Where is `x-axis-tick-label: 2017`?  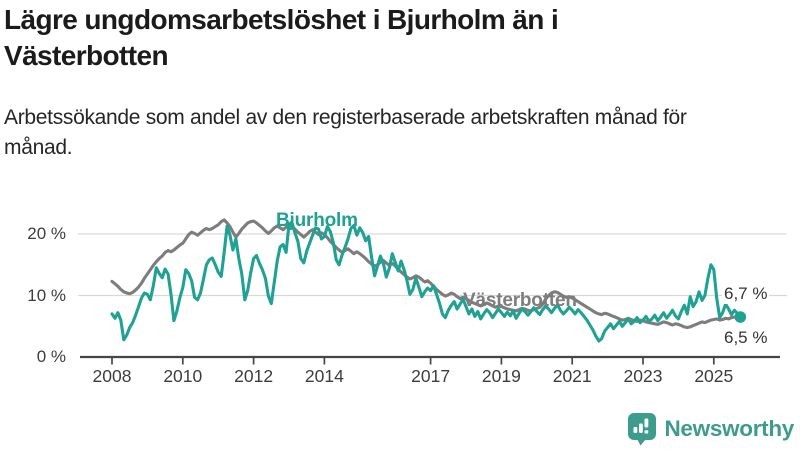
x-axis-tick-label: 2017 is located at coordinates (431, 376).